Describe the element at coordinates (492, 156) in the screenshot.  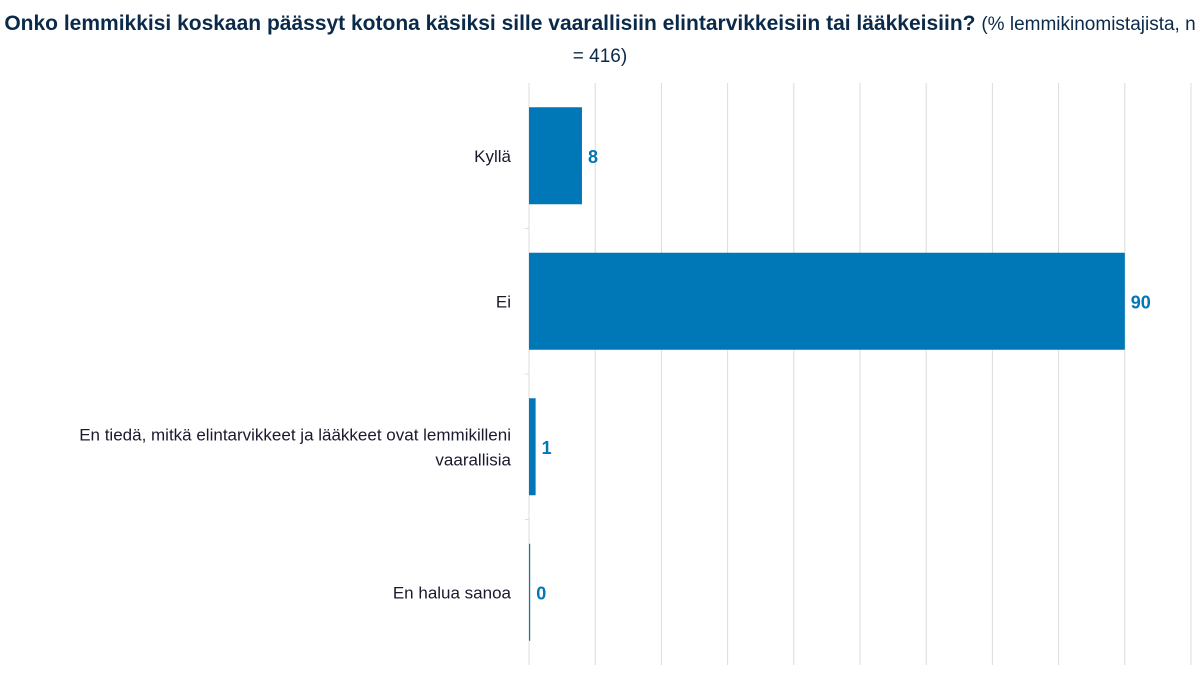
I see `category-label: Kyllä` at that location.